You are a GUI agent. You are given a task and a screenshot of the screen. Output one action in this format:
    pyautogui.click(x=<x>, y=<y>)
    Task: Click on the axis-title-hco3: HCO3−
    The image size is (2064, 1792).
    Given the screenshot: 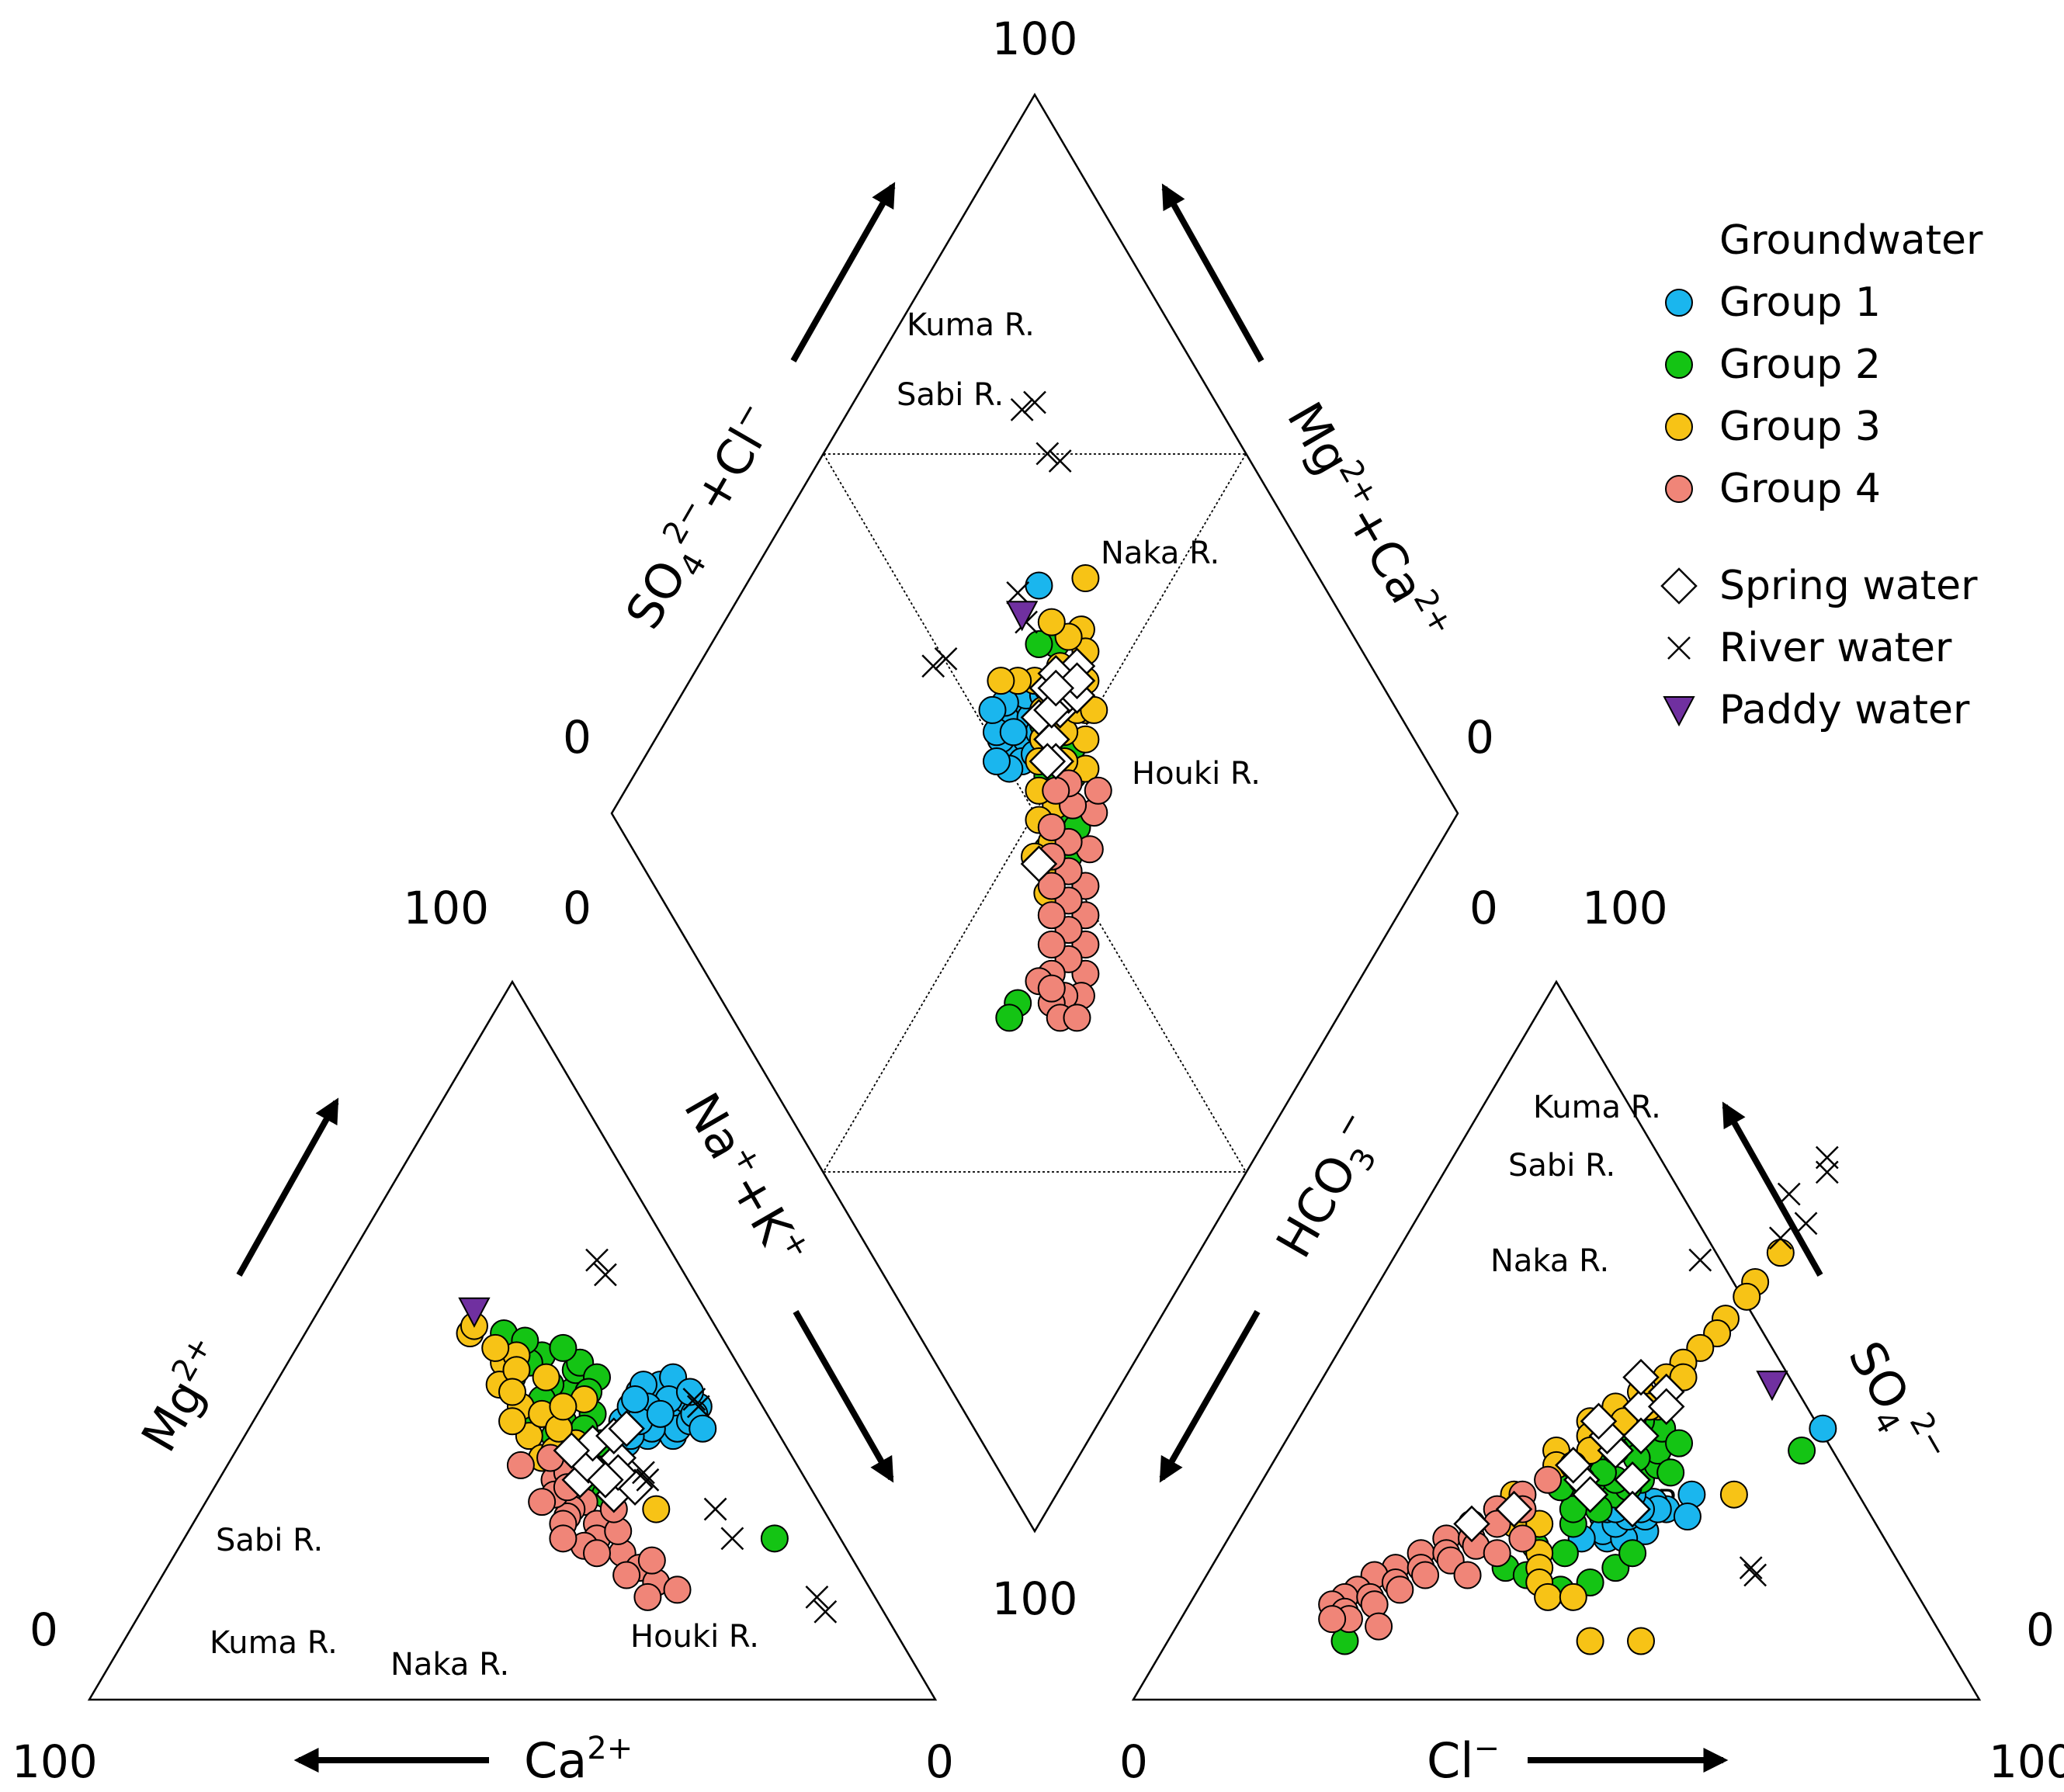 What is the action you would take?
    pyautogui.click(x=1329, y=1187)
    